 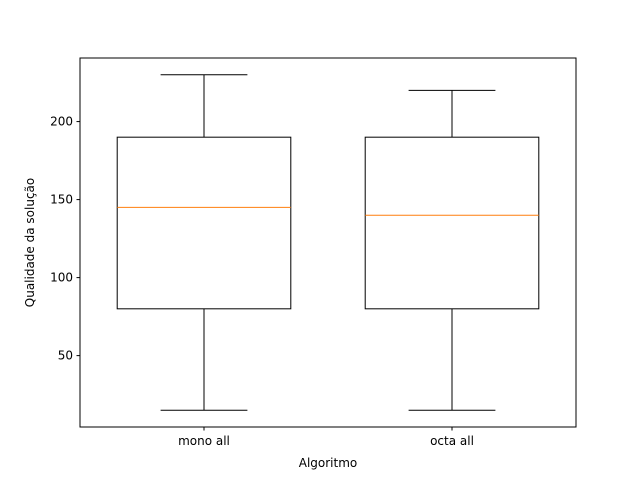 I want to click on x-axis-ticks: mono all octa all, so click(x=326, y=437).